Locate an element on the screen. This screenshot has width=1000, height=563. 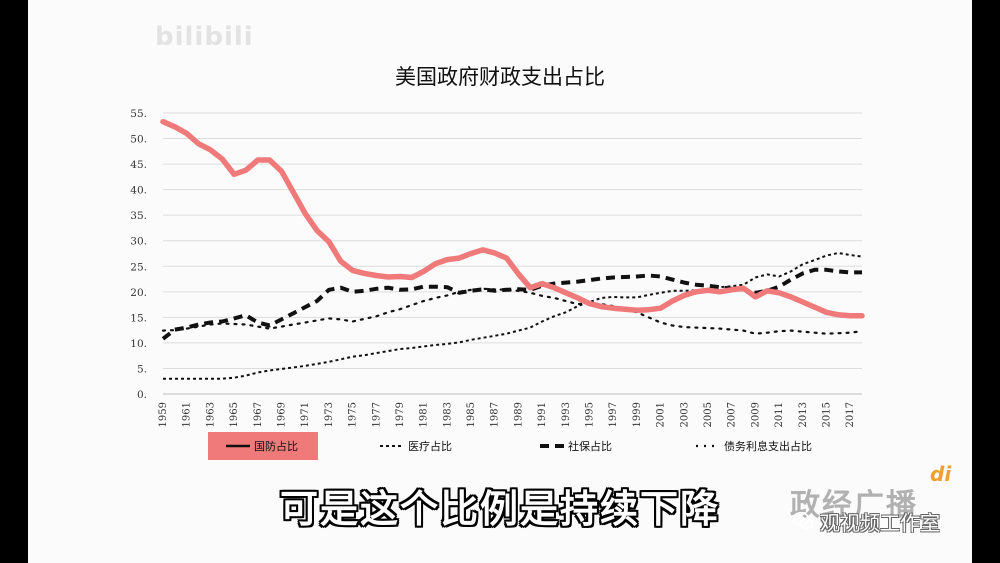
x-tick-label: 2011 is located at coordinates (779, 414).